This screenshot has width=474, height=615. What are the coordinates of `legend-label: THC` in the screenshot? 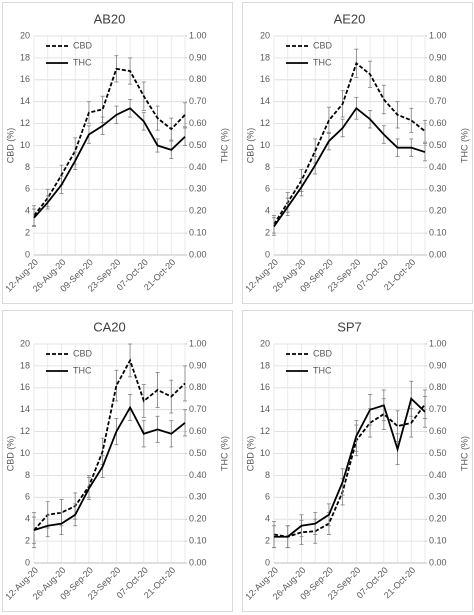 It's located at (322, 62).